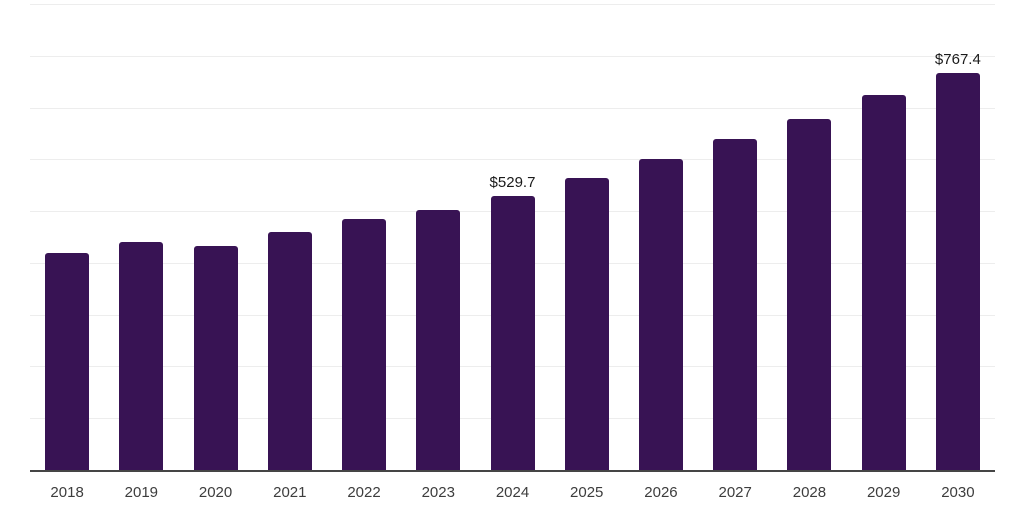  What do you see at coordinates (67, 361) in the screenshot?
I see `bar-2018` at bounding box center [67, 361].